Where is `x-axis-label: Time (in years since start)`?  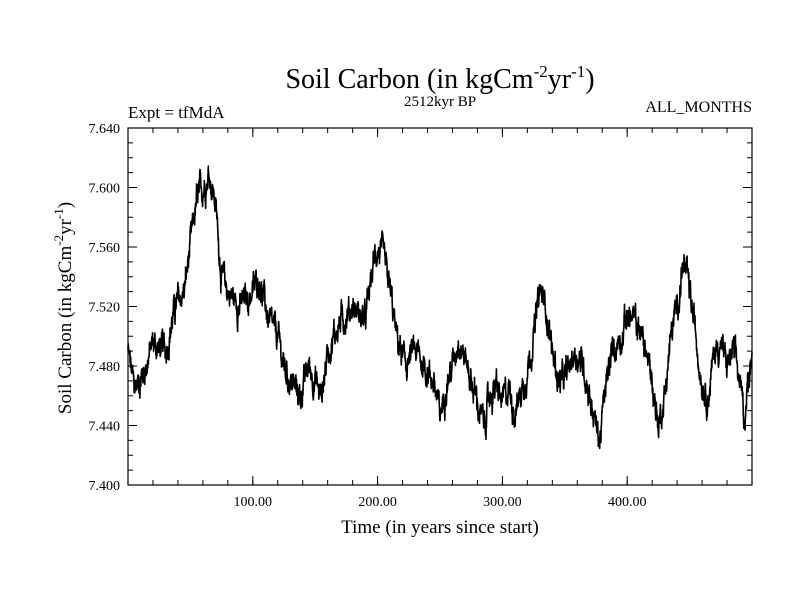 x-axis-label: Time (in years since start) is located at coordinates (440, 527).